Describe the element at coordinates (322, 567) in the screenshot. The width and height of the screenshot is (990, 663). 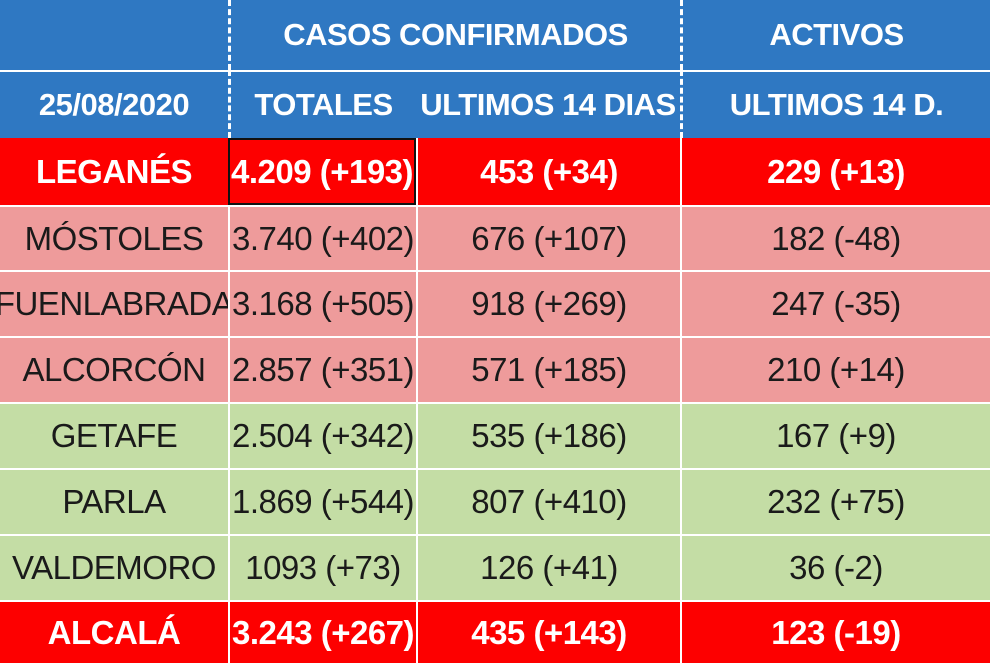
I see `total-cases: 1093 (+73)` at that location.